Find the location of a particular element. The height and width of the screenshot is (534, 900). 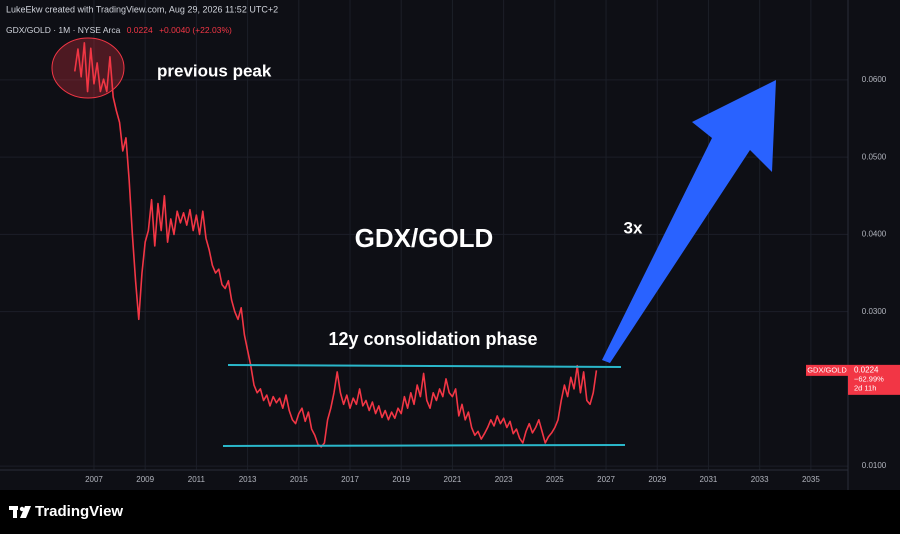

price-label-countdown: 2d 11h is located at coordinates (865, 387).